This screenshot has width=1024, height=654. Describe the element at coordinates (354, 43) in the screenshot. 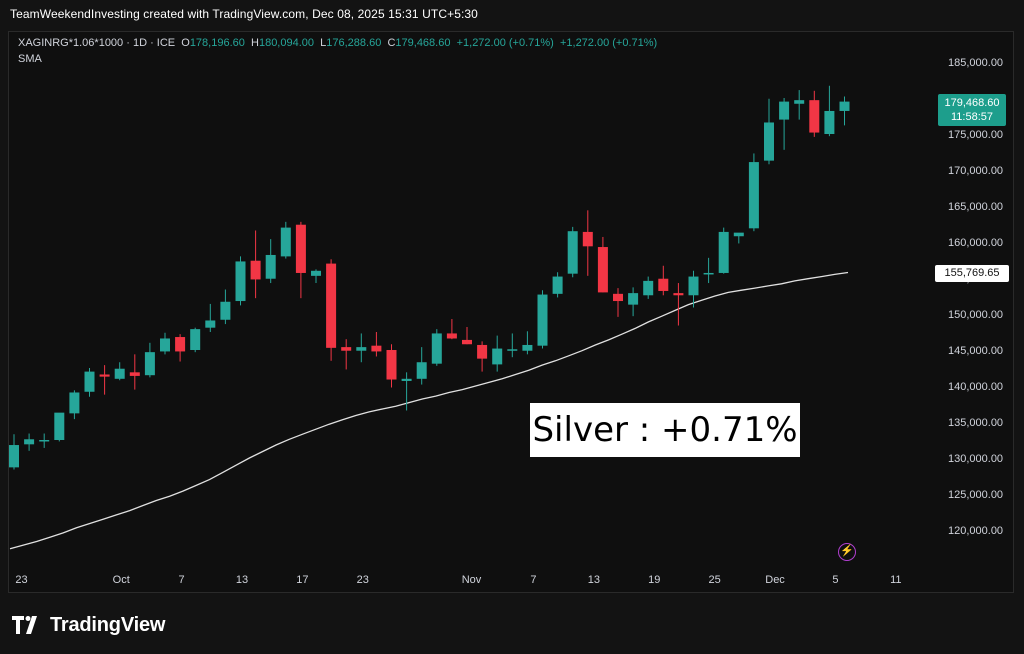

I see `low-value: 176,288.60` at that location.